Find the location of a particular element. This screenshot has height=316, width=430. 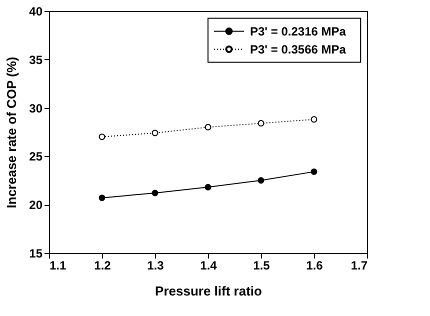

y-tick-label: 40 is located at coordinates (36, 11).